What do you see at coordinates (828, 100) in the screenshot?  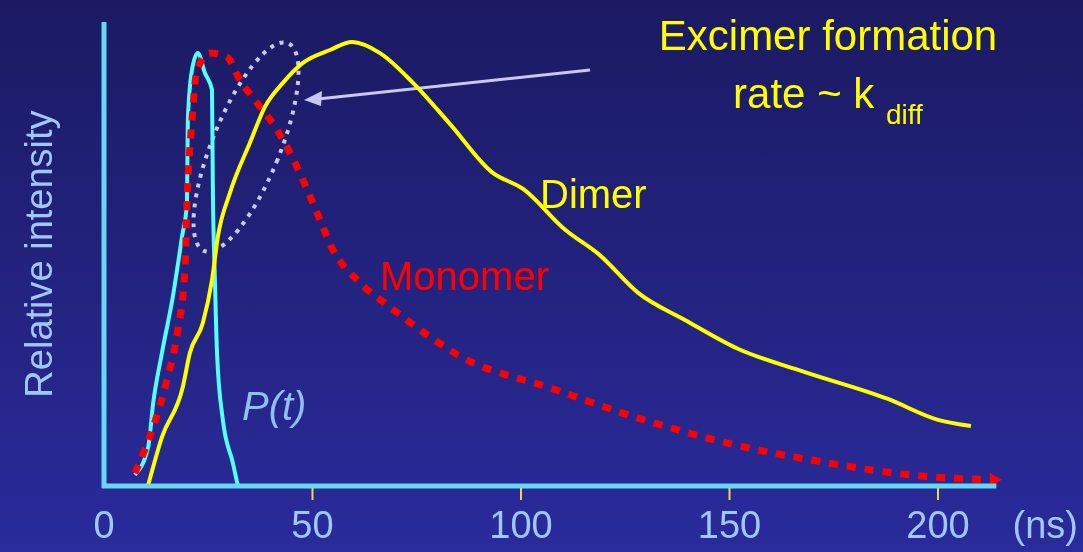 I see `annotation: rate ~ k $_{diff}$` at bounding box center [828, 100].